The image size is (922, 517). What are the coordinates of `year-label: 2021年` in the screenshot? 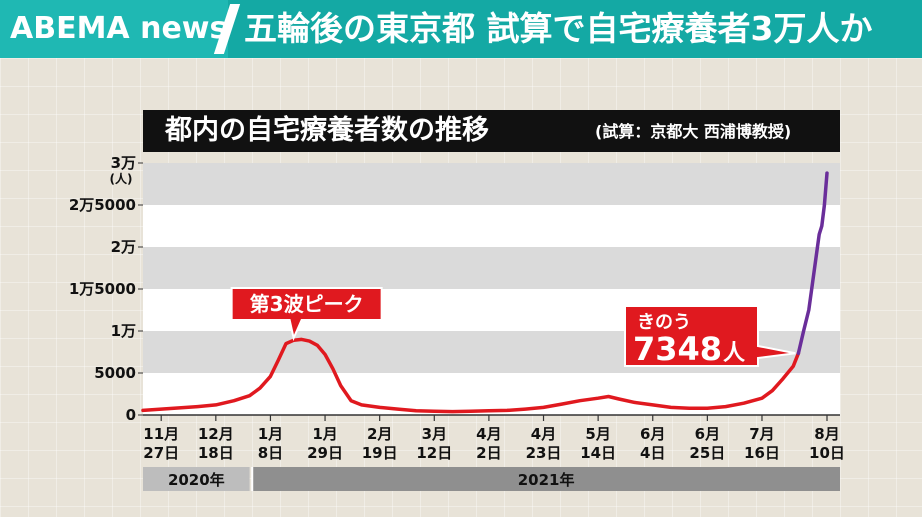 It's located at (546, 480).